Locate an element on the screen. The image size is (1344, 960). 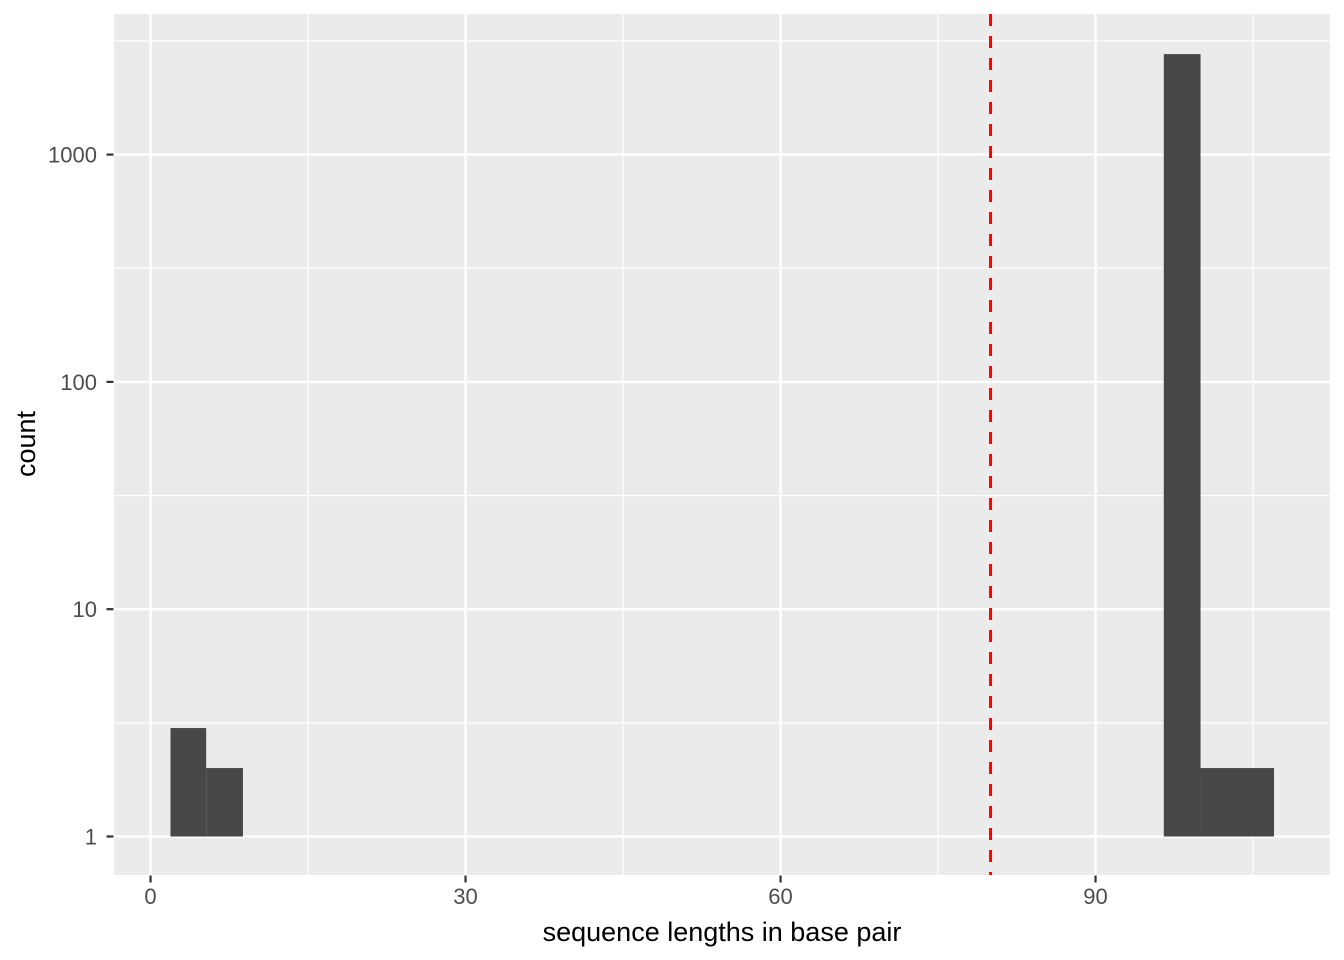
y-axis-title: count is located at coordinates (26, 444).